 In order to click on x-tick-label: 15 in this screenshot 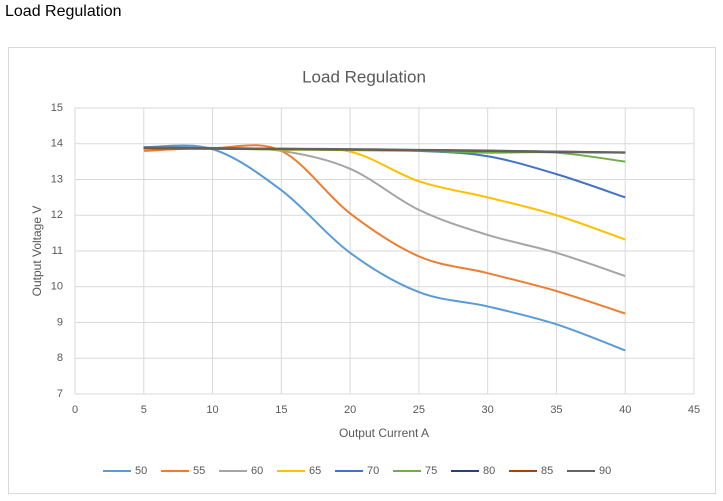, I will do `click(281, 410)`.